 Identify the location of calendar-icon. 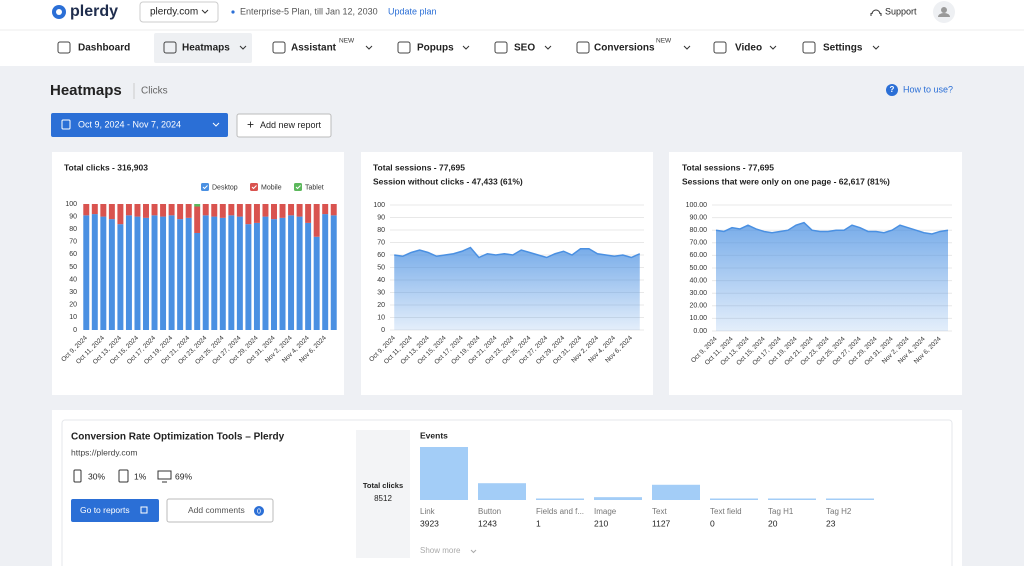
(66, 124).